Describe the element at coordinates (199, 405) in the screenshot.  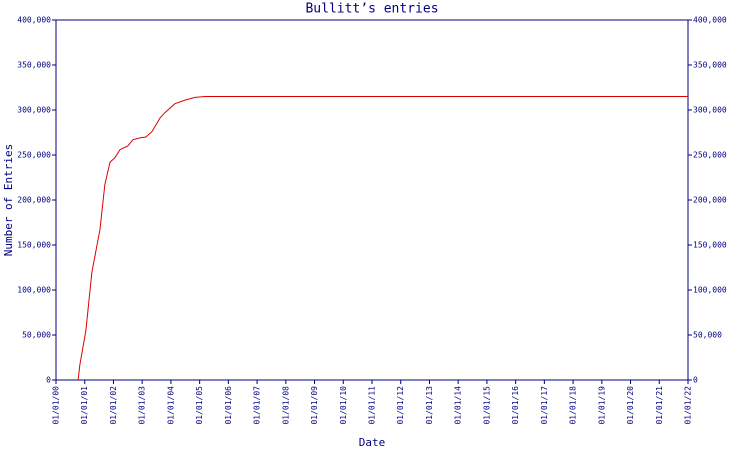
I see `x-tick-label: 01/01/05` at that location.